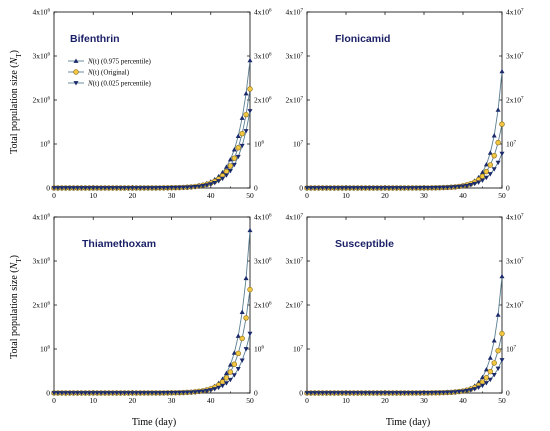 Image resolution: width=550 pixels, height=431 pixels. What do you see at coordinates (42, 12) in the screenshot?
I see `y-tick-label: 4x10⁶` at bounding box center [42, 12].